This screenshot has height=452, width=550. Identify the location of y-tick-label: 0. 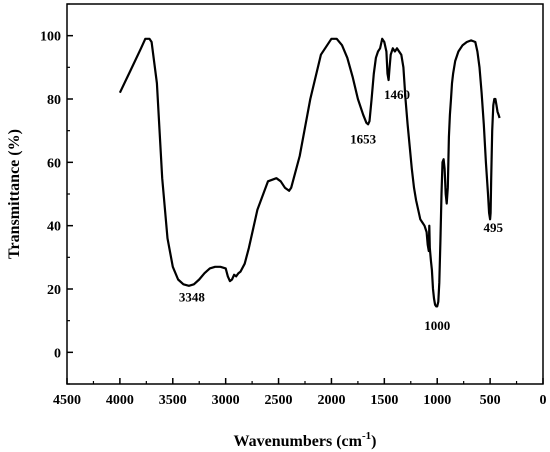
(57, 353).